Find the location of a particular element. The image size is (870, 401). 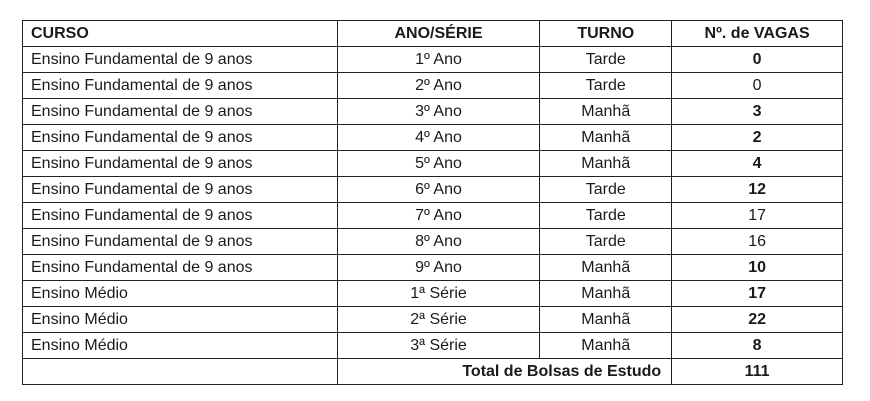

cell-vagas: 16 is located at coordinates (757, 241).